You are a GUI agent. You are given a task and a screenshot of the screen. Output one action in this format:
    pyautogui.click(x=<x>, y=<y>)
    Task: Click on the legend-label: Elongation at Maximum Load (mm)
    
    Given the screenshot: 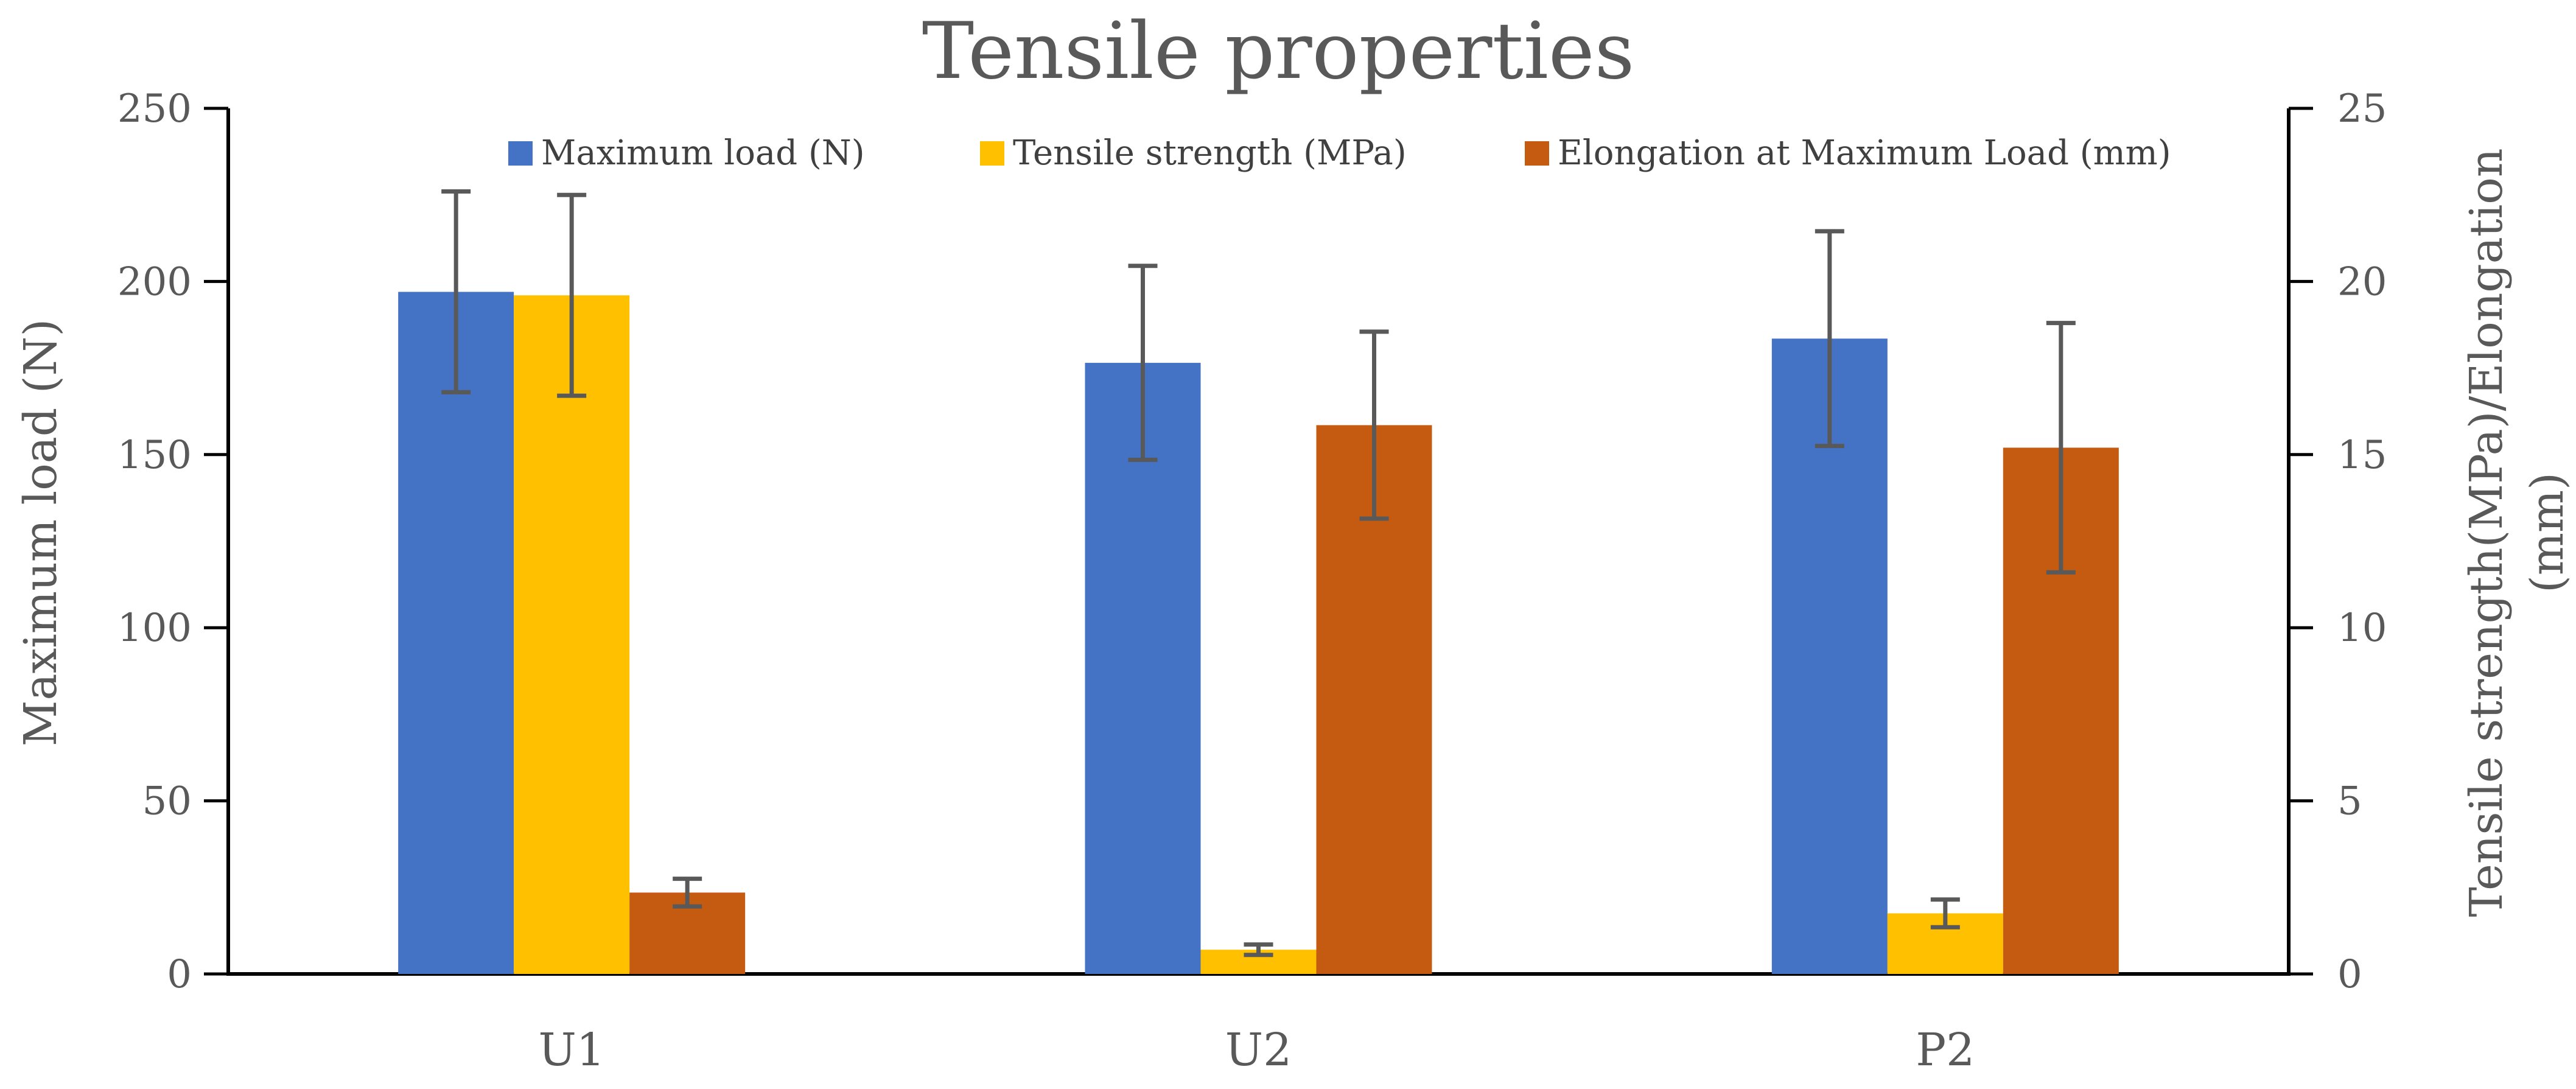 What is the action you would take?
    pyautogui.click(x=1864, y=153)
    